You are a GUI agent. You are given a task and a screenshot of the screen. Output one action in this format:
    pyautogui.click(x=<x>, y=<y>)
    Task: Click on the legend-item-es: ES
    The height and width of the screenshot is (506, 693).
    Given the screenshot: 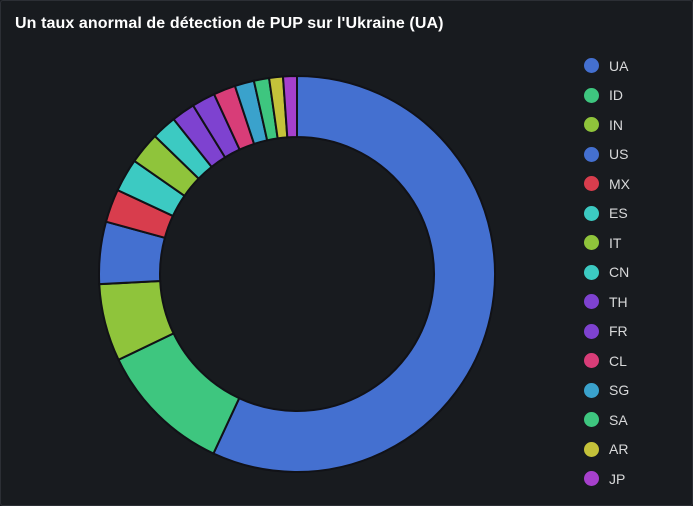 What is the action you would take?
    pyautogui.click(x=607, y=214)
    